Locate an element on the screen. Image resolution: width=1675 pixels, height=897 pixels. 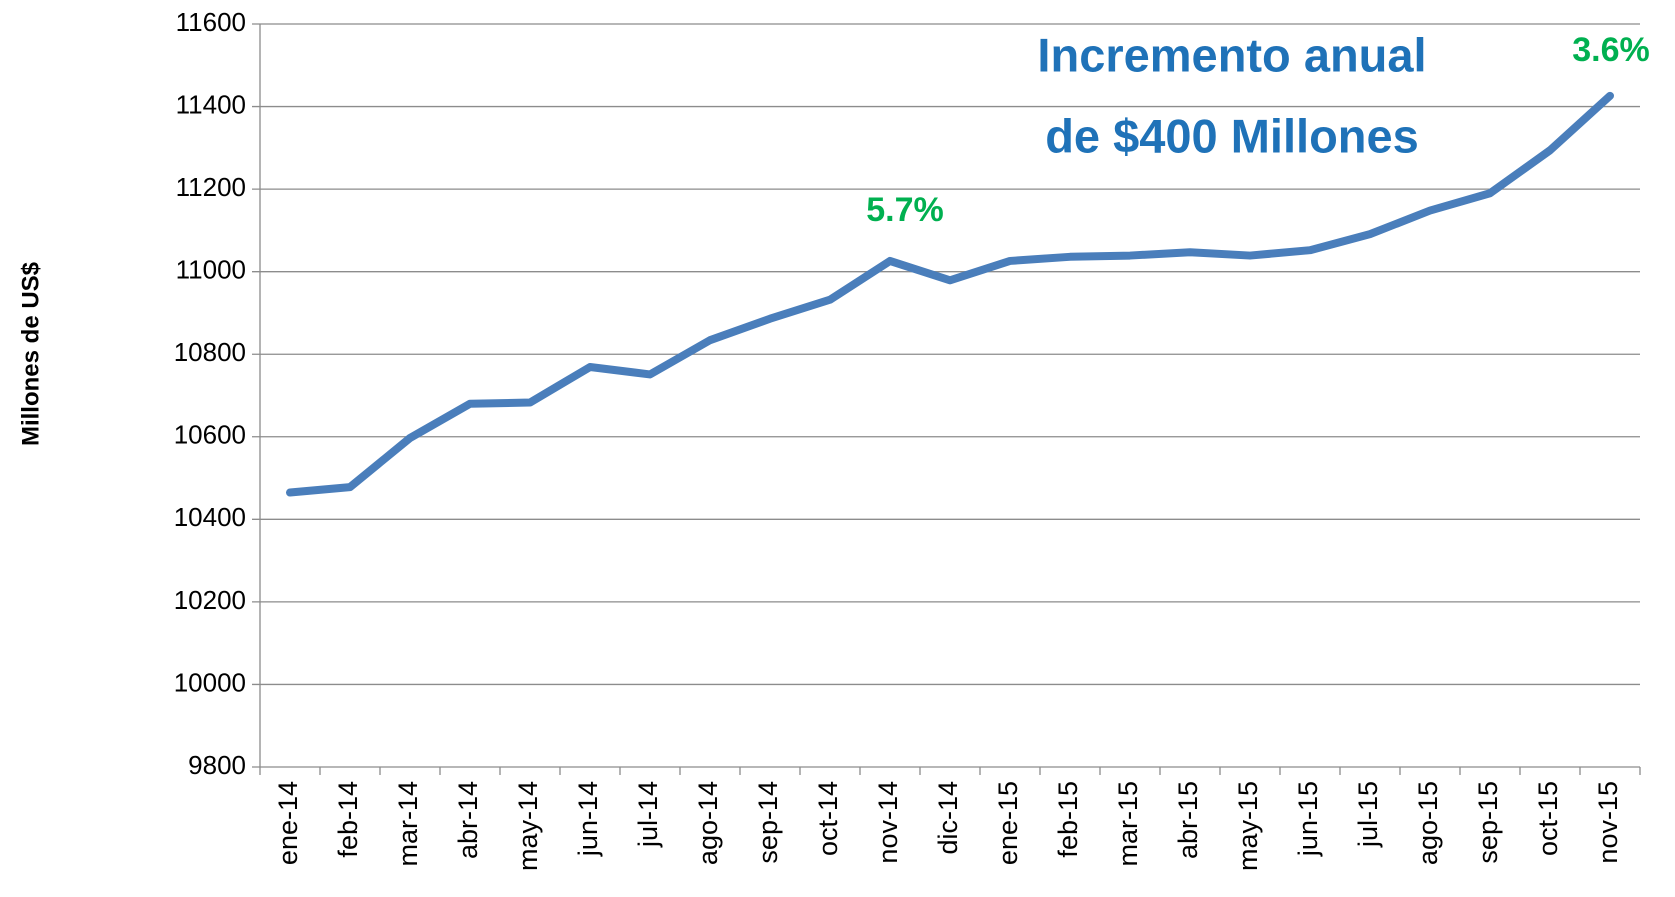
annotation: 5.7% is located at coordinates (905, 210).